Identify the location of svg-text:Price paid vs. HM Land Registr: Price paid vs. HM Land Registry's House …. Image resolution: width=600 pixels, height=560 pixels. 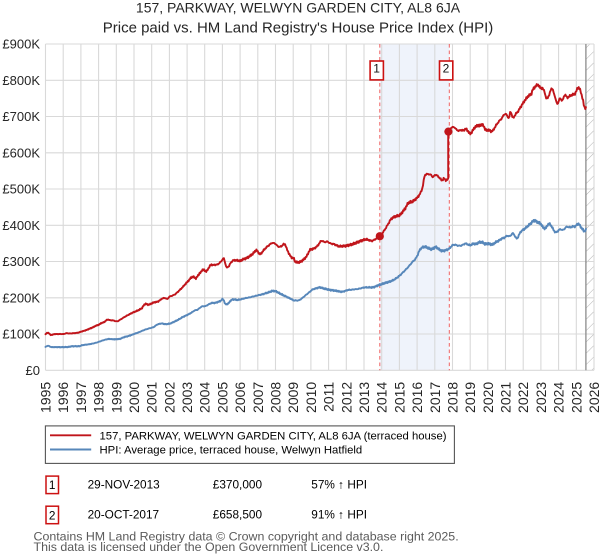
(298, 28).